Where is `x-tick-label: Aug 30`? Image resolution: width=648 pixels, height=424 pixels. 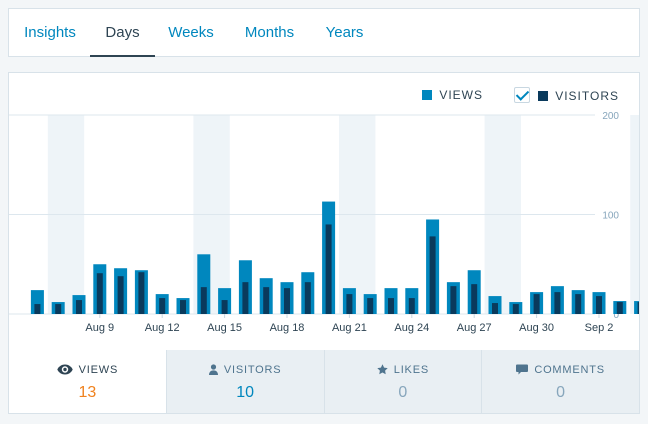 x-tick-label: Aug 30 is located at coordinates (536, 328).